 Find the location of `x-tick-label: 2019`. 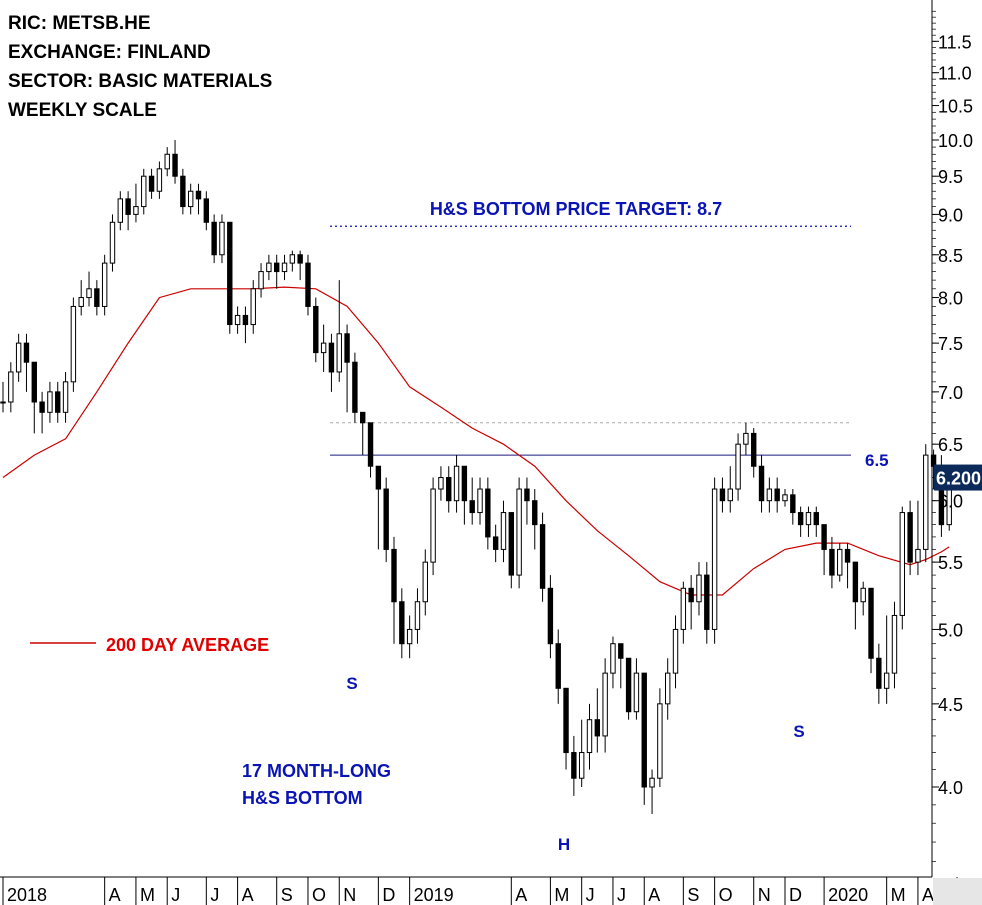

x-tick-label: 2019 is located at coordinates (434, 895).